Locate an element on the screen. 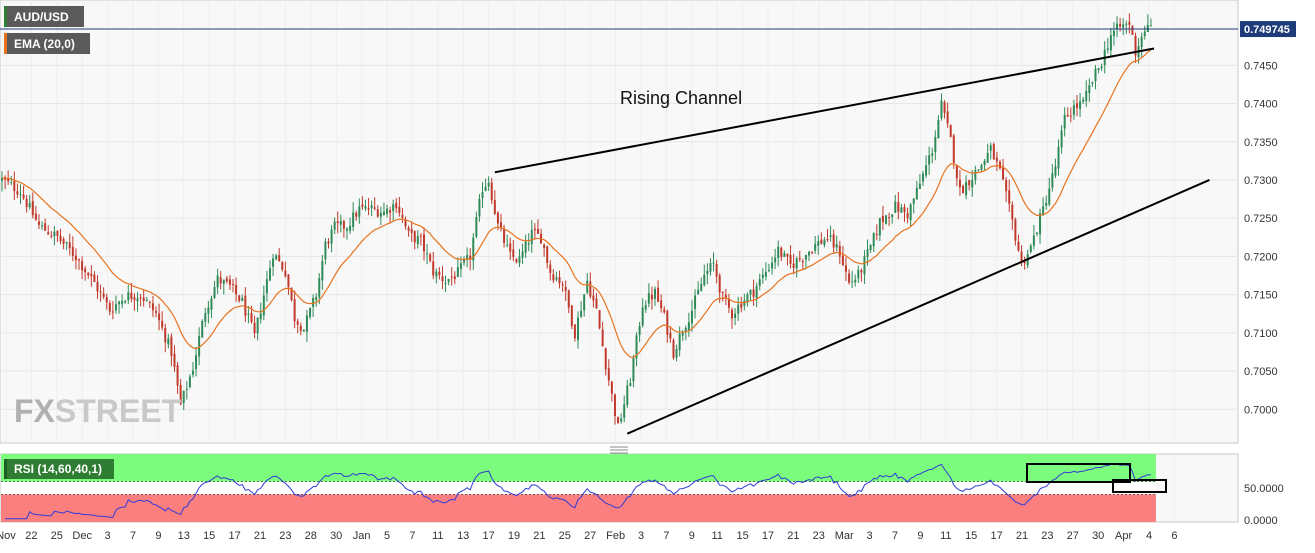  rsi-line is located at coordinates (578, 491).